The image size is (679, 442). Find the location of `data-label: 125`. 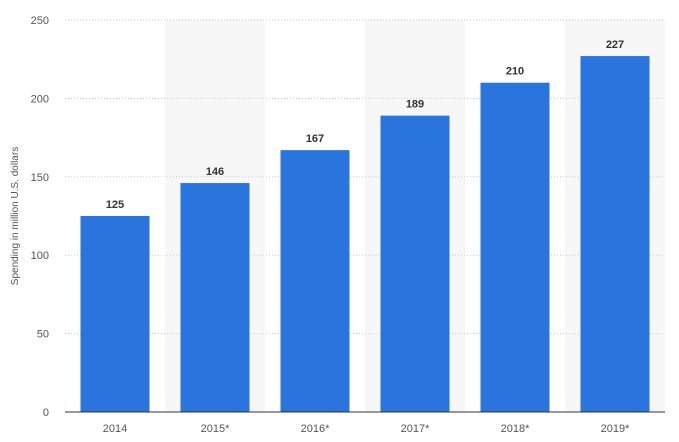

data-label: 125 is located at coordinates (115, 205).